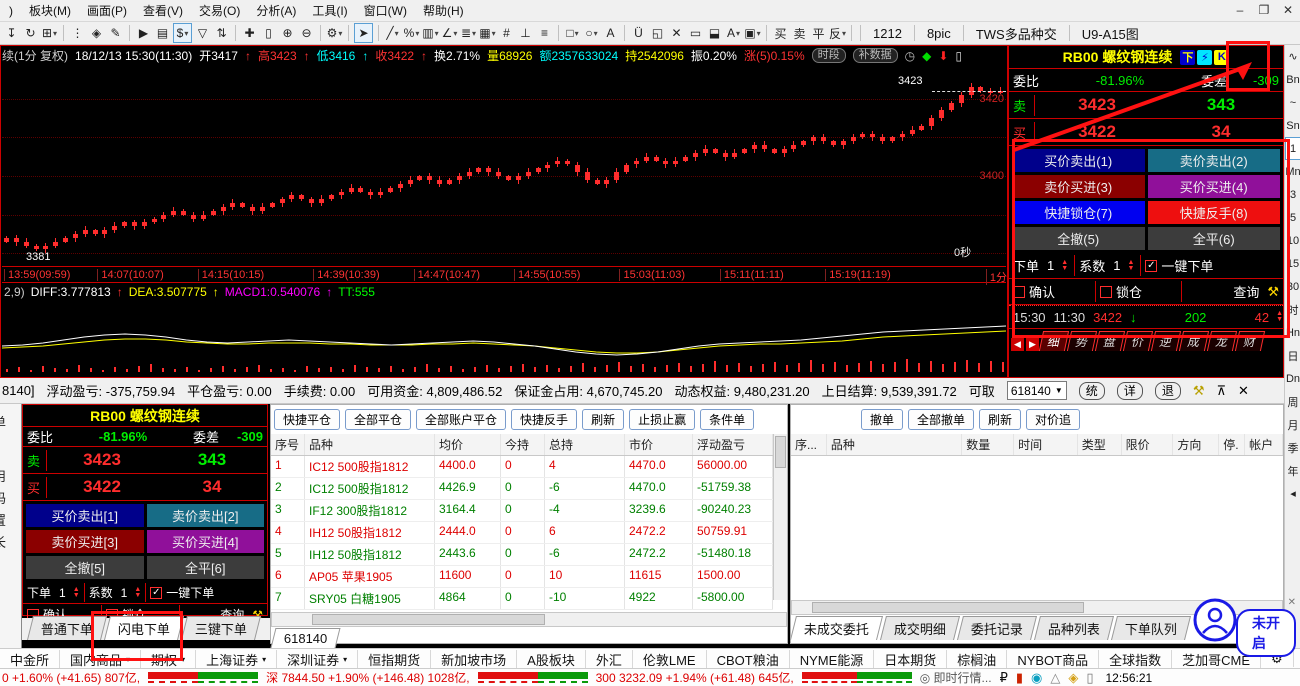 Image resolution: width=1300 pixels, height=686 pixels. I want to click on document-tab: 8pic, so click(938, 33).